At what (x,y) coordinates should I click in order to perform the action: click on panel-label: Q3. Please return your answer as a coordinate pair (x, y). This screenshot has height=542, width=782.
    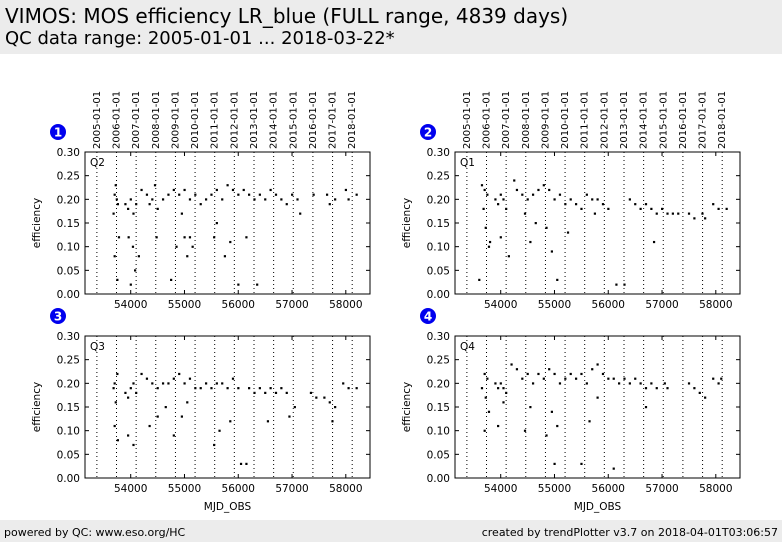
    Looking at the image, I should click on (97, 347).